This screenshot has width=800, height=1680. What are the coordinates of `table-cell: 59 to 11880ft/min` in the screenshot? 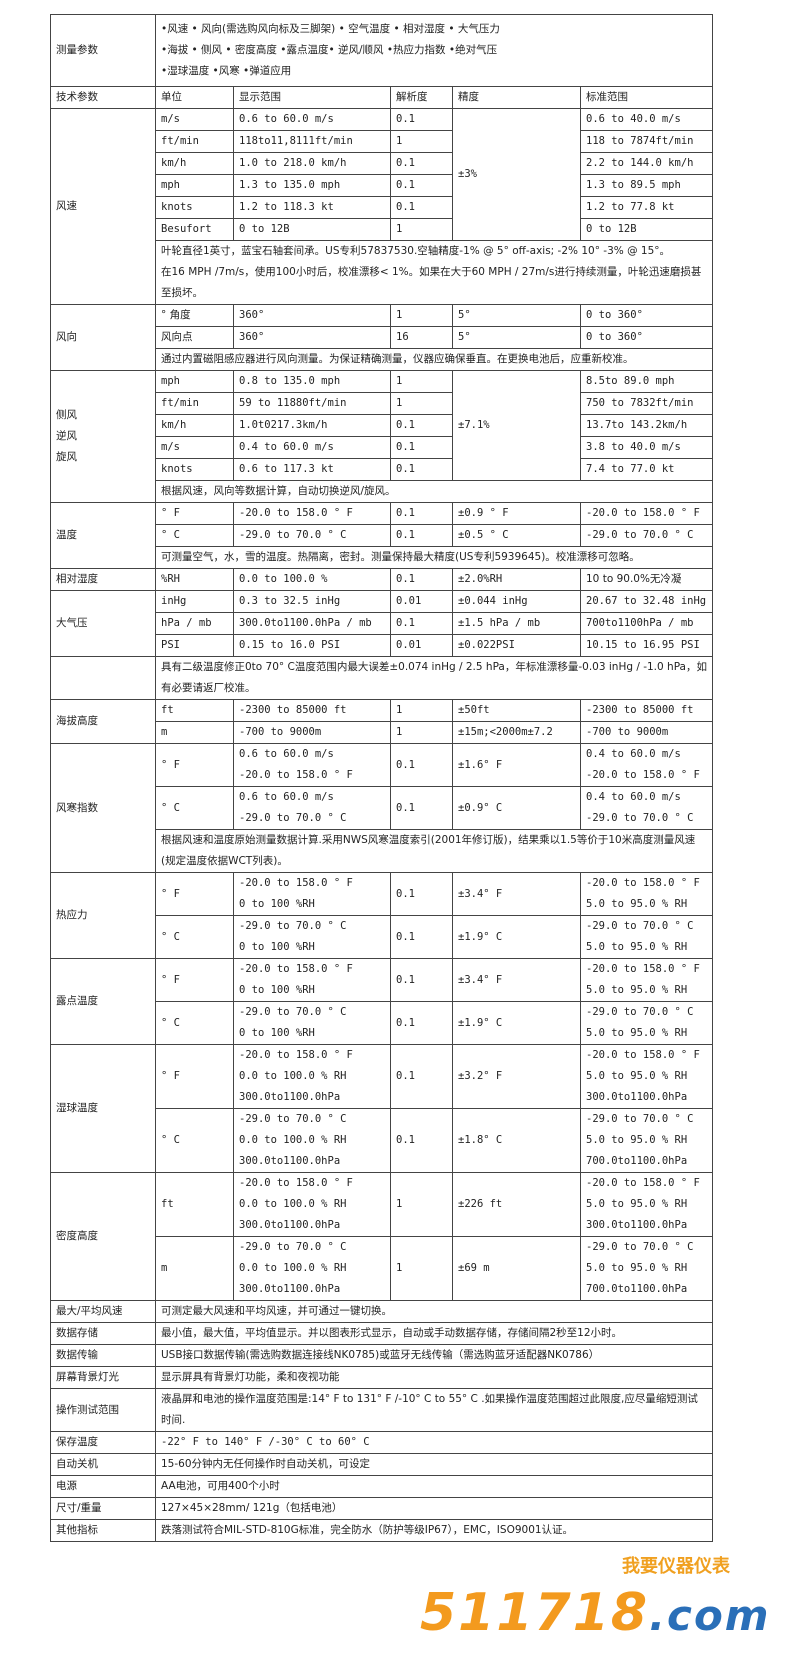 It's located at (312, 403).